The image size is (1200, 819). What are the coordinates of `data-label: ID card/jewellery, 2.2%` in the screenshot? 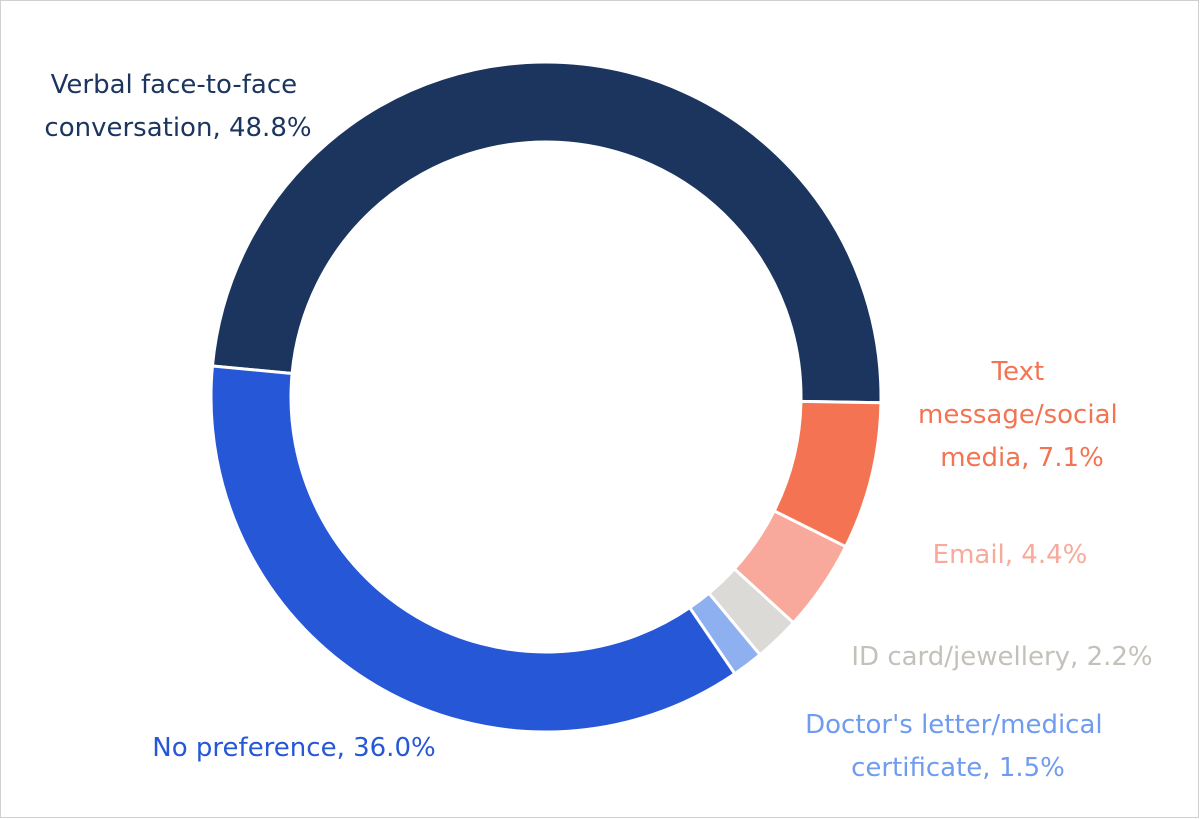 It's located at (1001, 657).